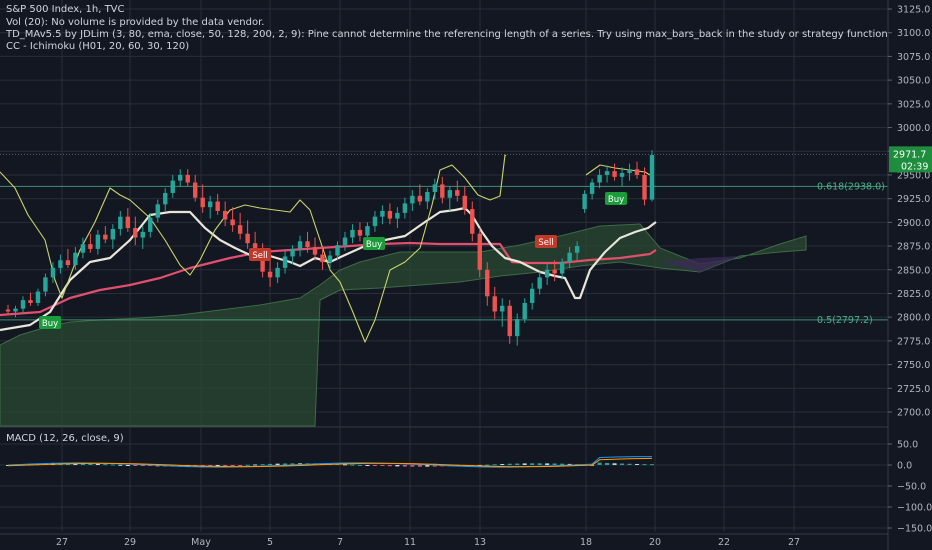  What do you see at coordinates (851, 186) in the screenshot?
I see `fib-label: 0.618(2938.0)` at bounding box center [851, 186].